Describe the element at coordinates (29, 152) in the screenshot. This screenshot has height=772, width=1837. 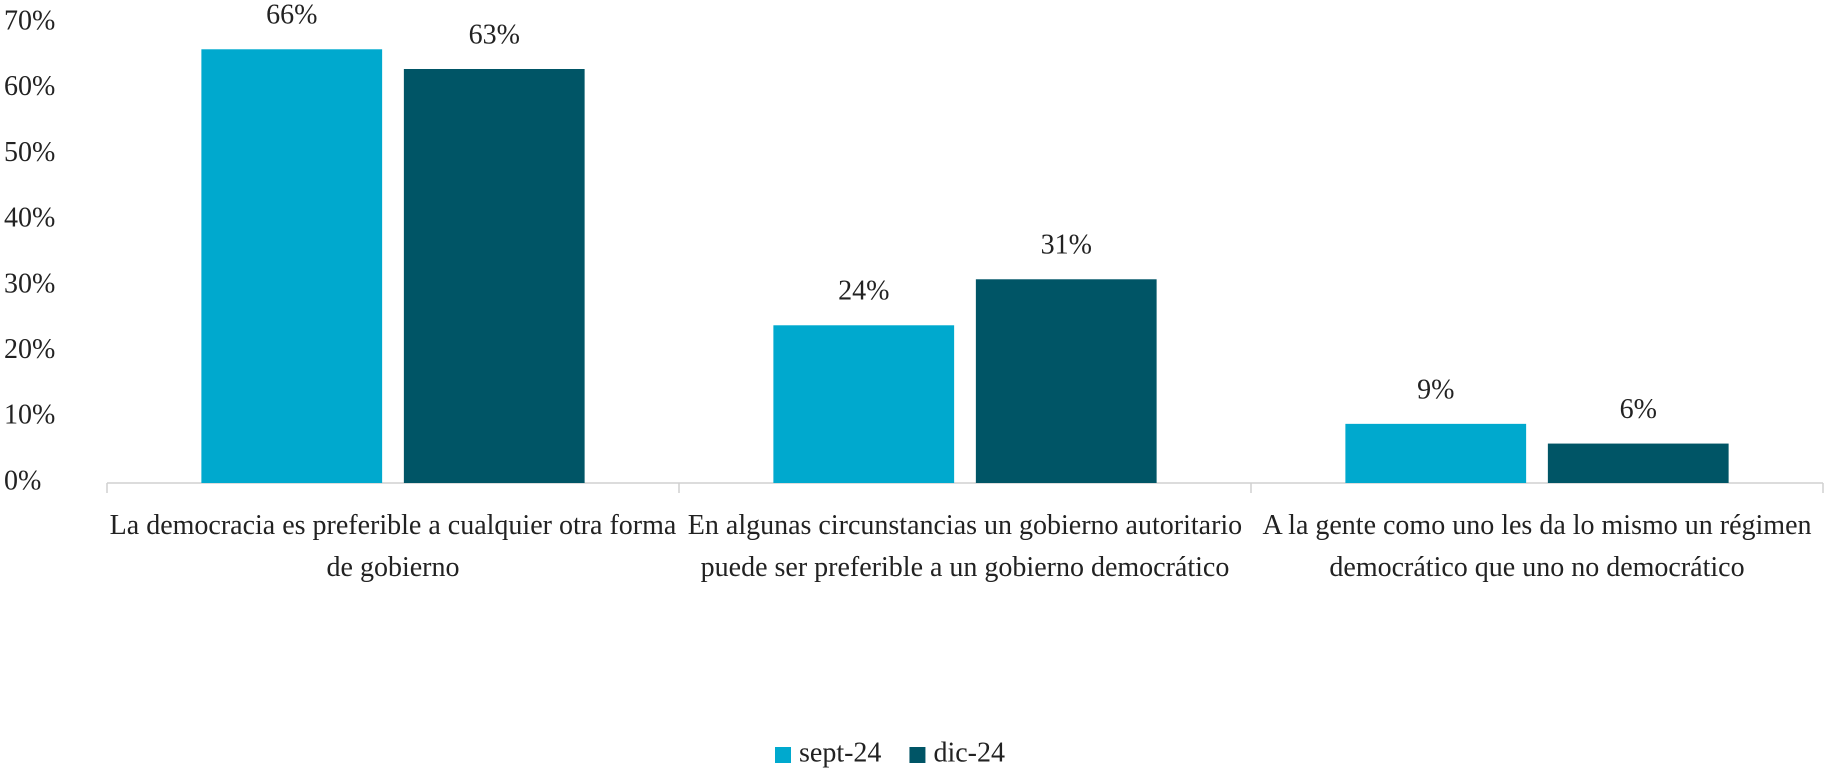
I see `y-tick-label: 50%` at that location.